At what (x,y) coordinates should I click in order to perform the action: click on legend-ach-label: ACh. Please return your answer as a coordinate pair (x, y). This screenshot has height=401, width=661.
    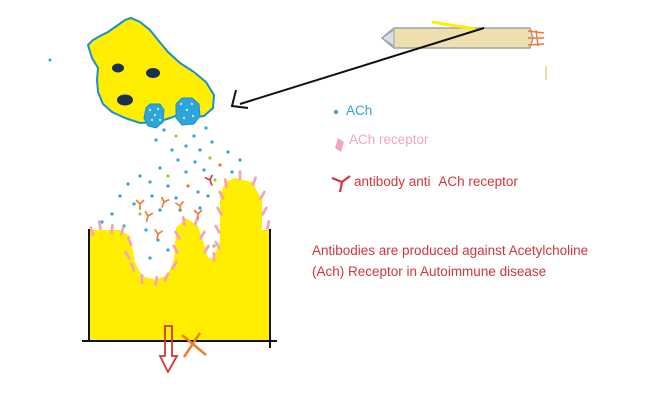
    Looking at the image, I should click on (359, 110).